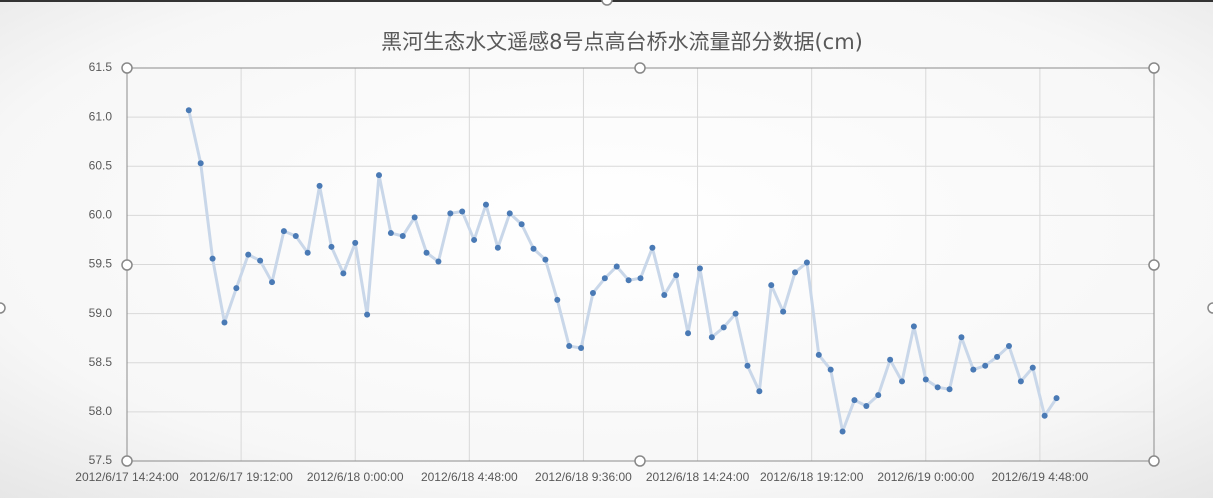 The height and width of the screenshot is (498, 1213). I want to click on x-tick-label: 2012/6/18 4:48:00, so click(469, 477).